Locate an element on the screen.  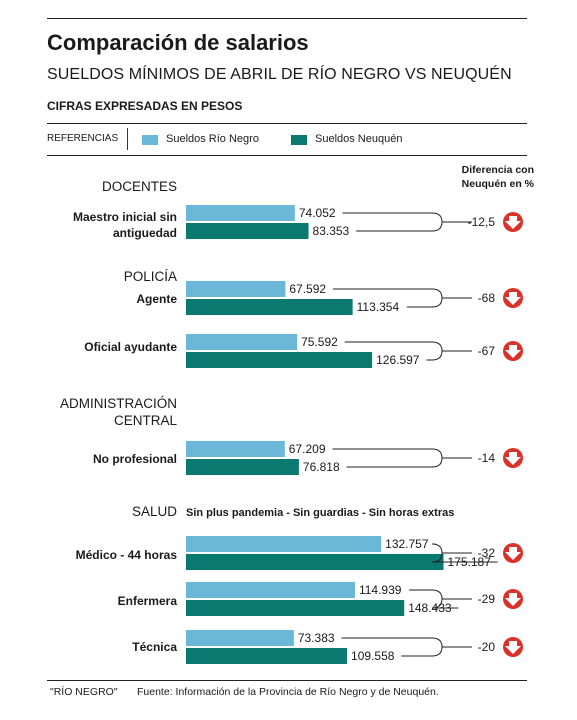
difference-percent-label: -68 is located at coordinates (487, 298).